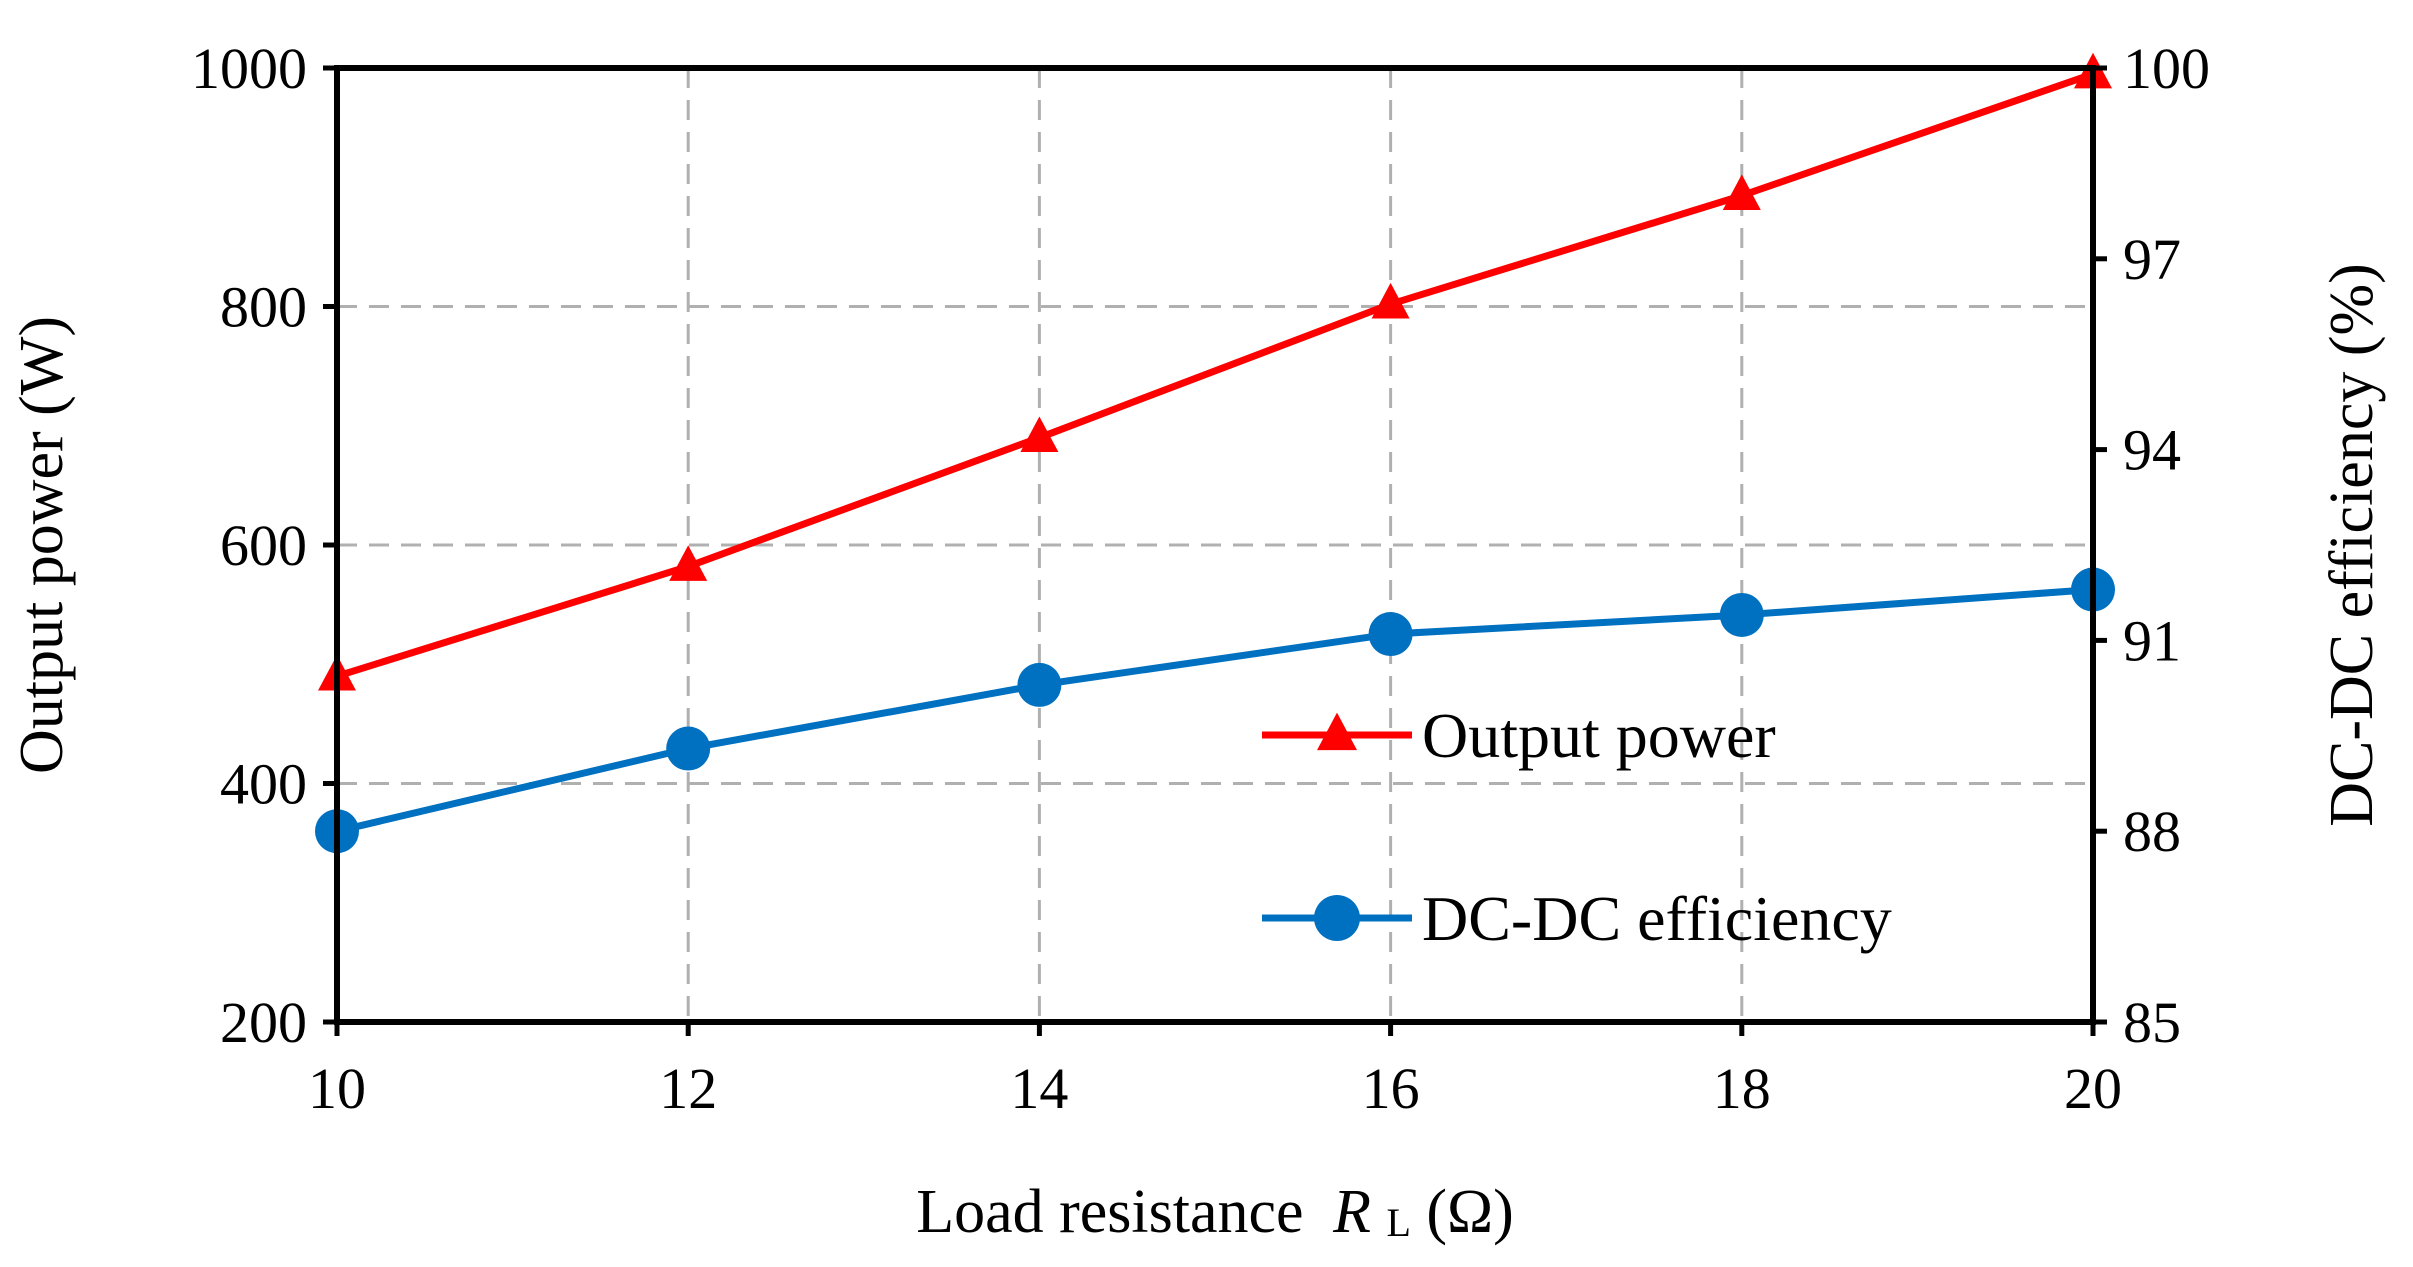  Describe the element at coordinates (2166, 68) in the screenshot. I see `y-right-tick-label: 100` at that location.